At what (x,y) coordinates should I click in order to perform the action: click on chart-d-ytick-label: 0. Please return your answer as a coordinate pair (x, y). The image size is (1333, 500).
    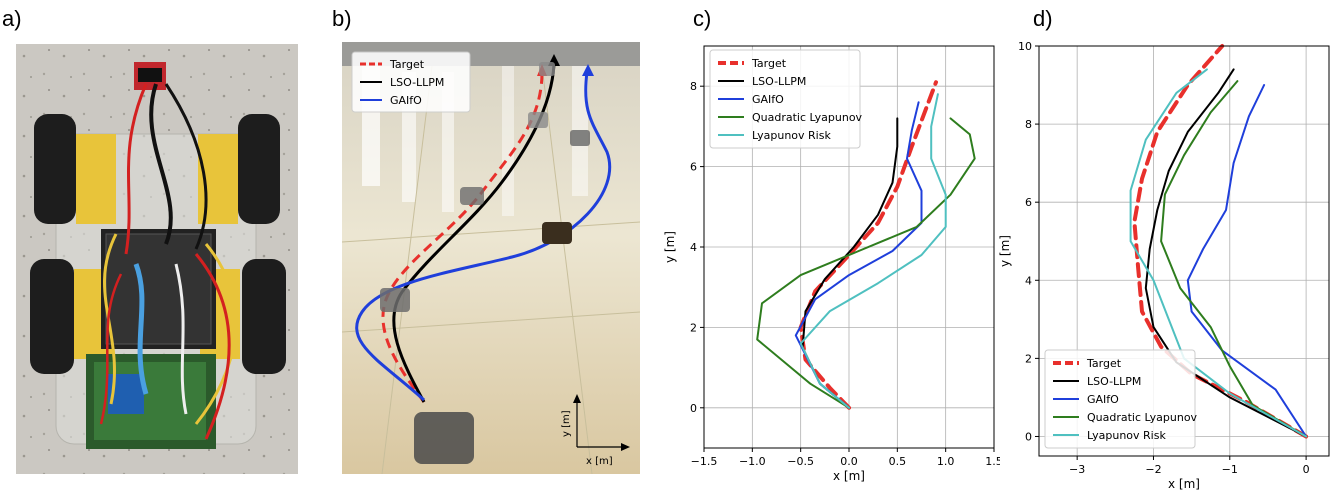
    Looking at the image, I should click on (1028, 436).